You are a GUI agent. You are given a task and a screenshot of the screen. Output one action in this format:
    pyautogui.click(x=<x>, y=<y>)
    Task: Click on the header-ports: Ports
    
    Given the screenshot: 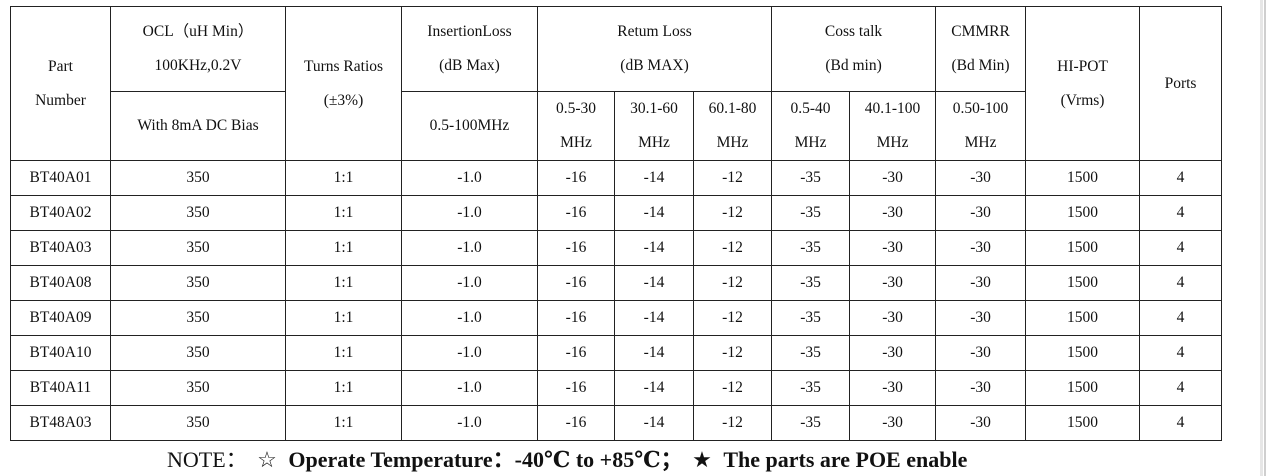 What is the action you would take?
    pyautogui.click(x=1181, y=83)
    